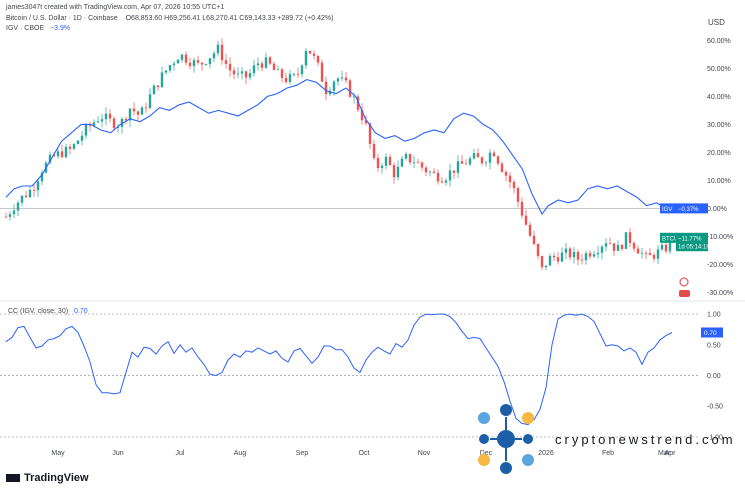 Image resolution: width=745 pixels, height=490 pixels. Describe the element at coordinates (720, 265) in the screenshot. I see `y-tick-label: -20.00%` at that location.